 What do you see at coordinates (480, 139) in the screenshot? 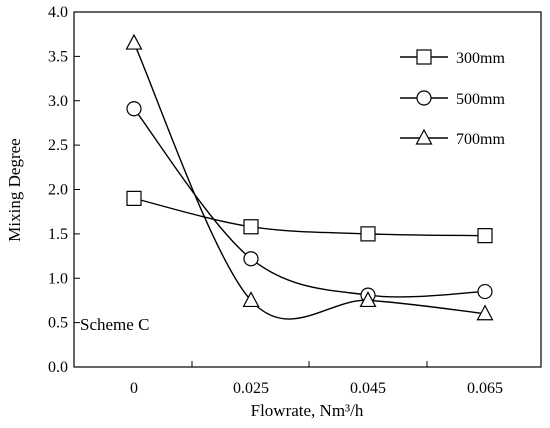
I see `legend-label: 700mm` at bounding box center [480, 139].